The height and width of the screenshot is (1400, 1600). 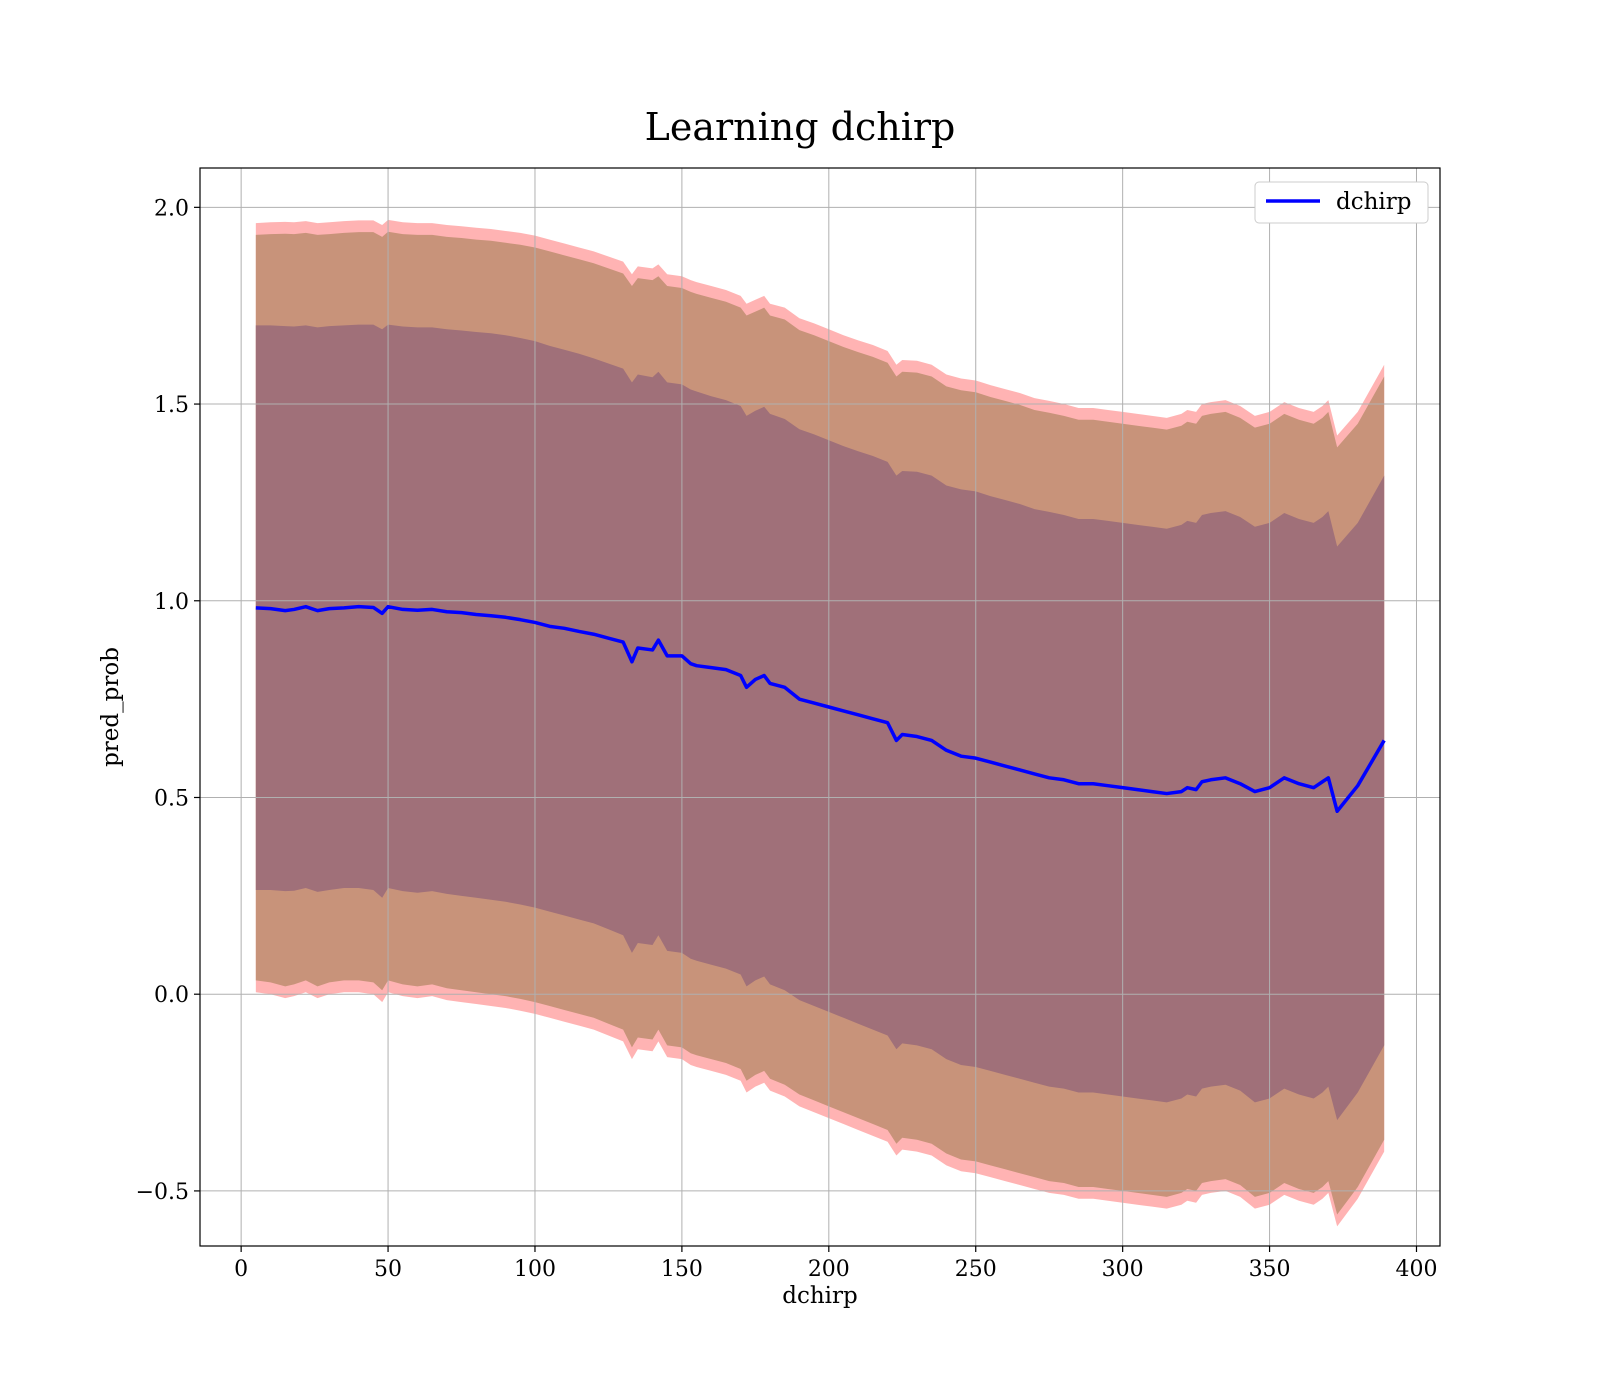 I want to click on y-tick-label: 0.5, so click(x=171, y=798).